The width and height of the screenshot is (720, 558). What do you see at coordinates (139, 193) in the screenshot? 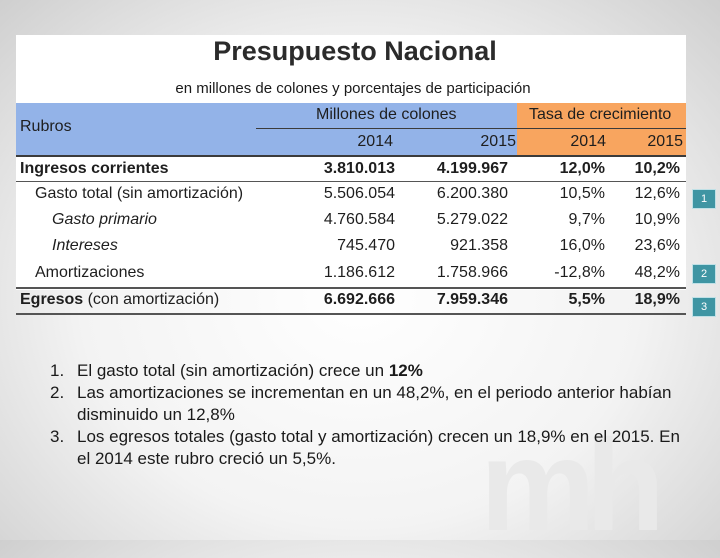
I see `row-label-gasto-total: Gasto total (sin amortización)` at bounding box center [139, 193].